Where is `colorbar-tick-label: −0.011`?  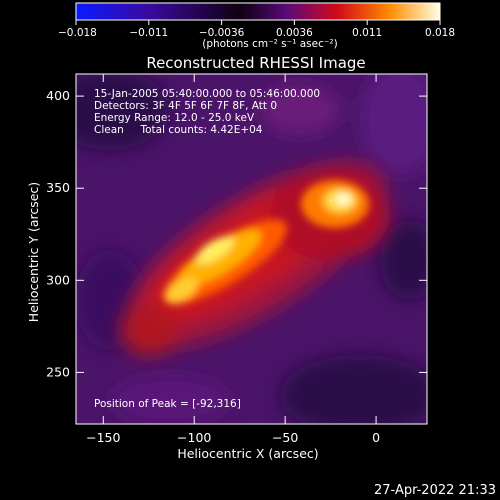
colorbar-tick-label: −0.011 is located at coordinates (148, 33).